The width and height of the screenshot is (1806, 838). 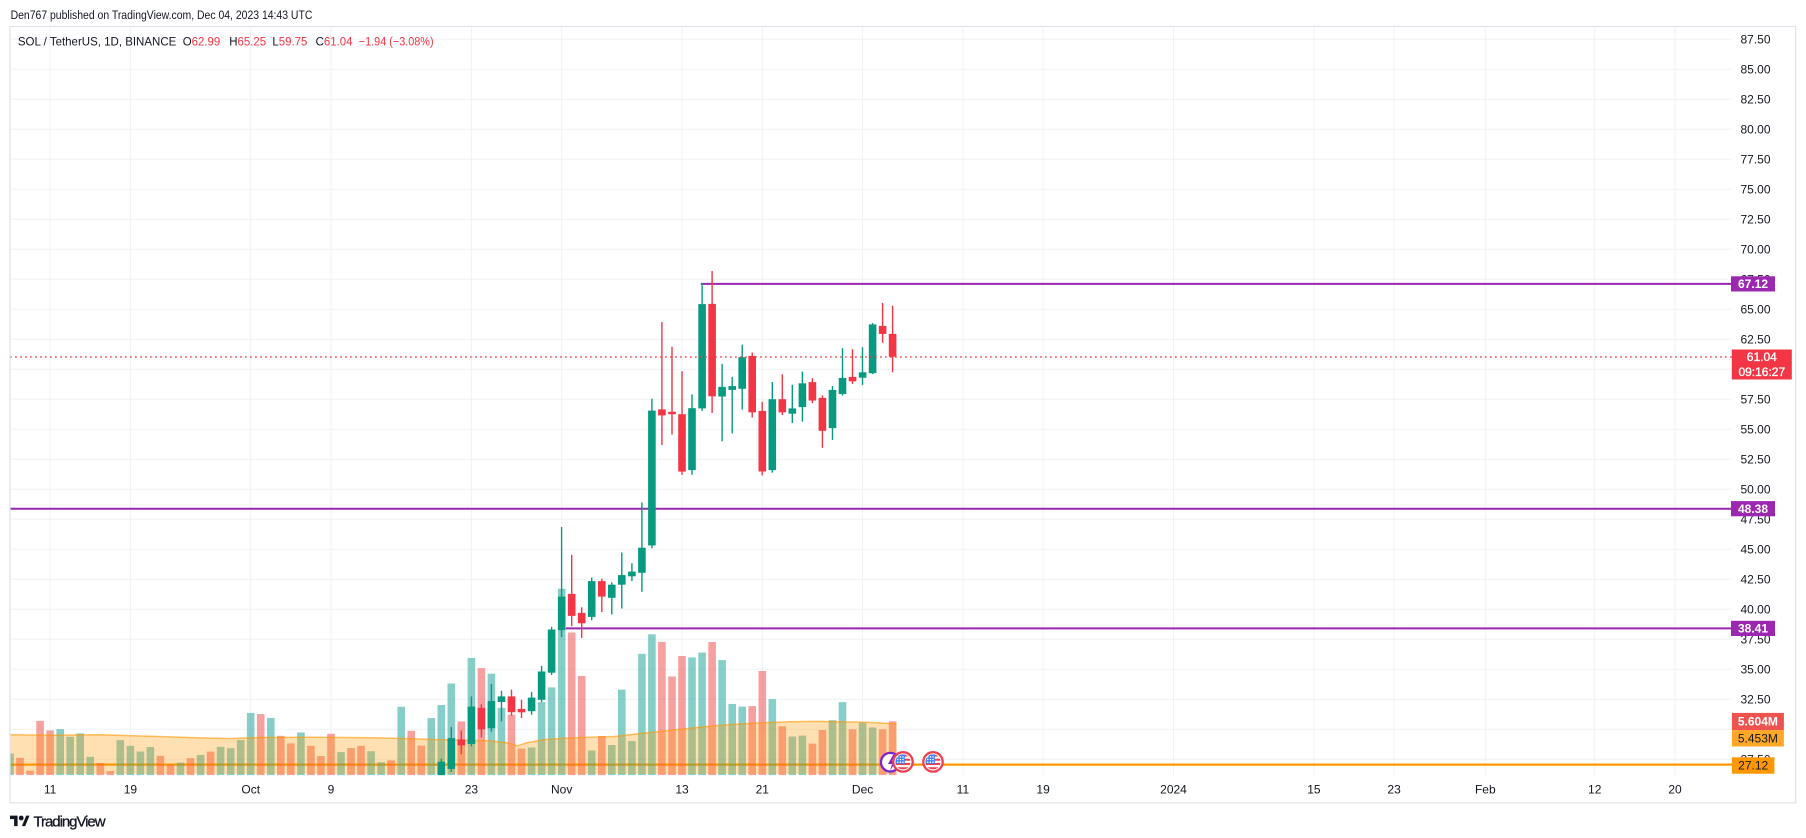 I want to click on svg-text: 21, so click(x=763, y=789).